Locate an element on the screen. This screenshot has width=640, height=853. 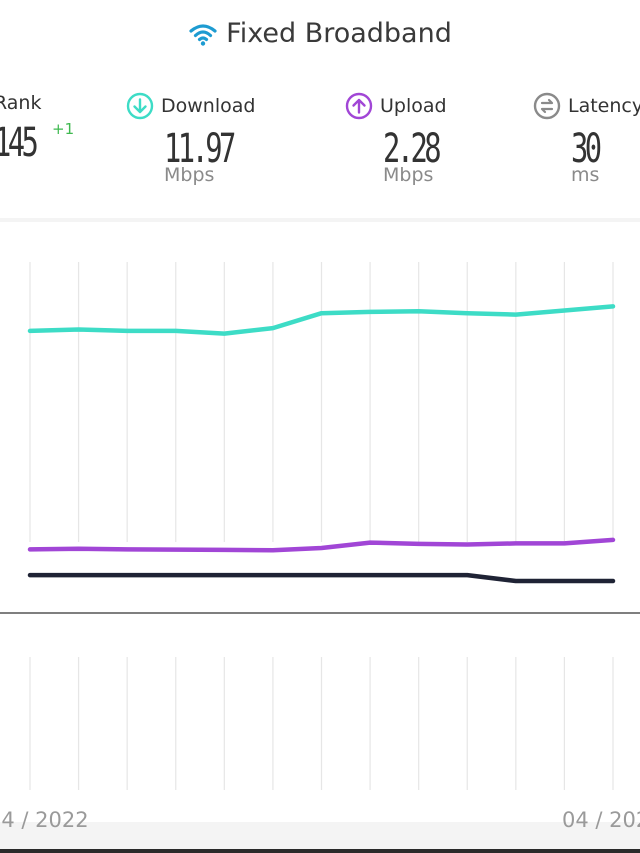
x-tick-first: 04 / 2022 is located at coordinates (44, 820).